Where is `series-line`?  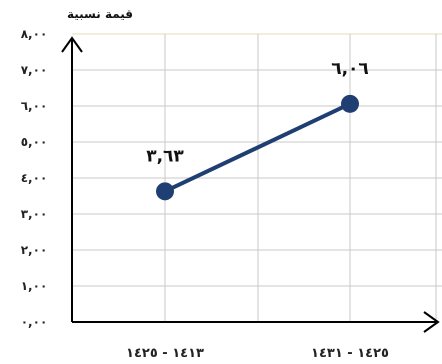
series-line is located at coordinates (257, 148).